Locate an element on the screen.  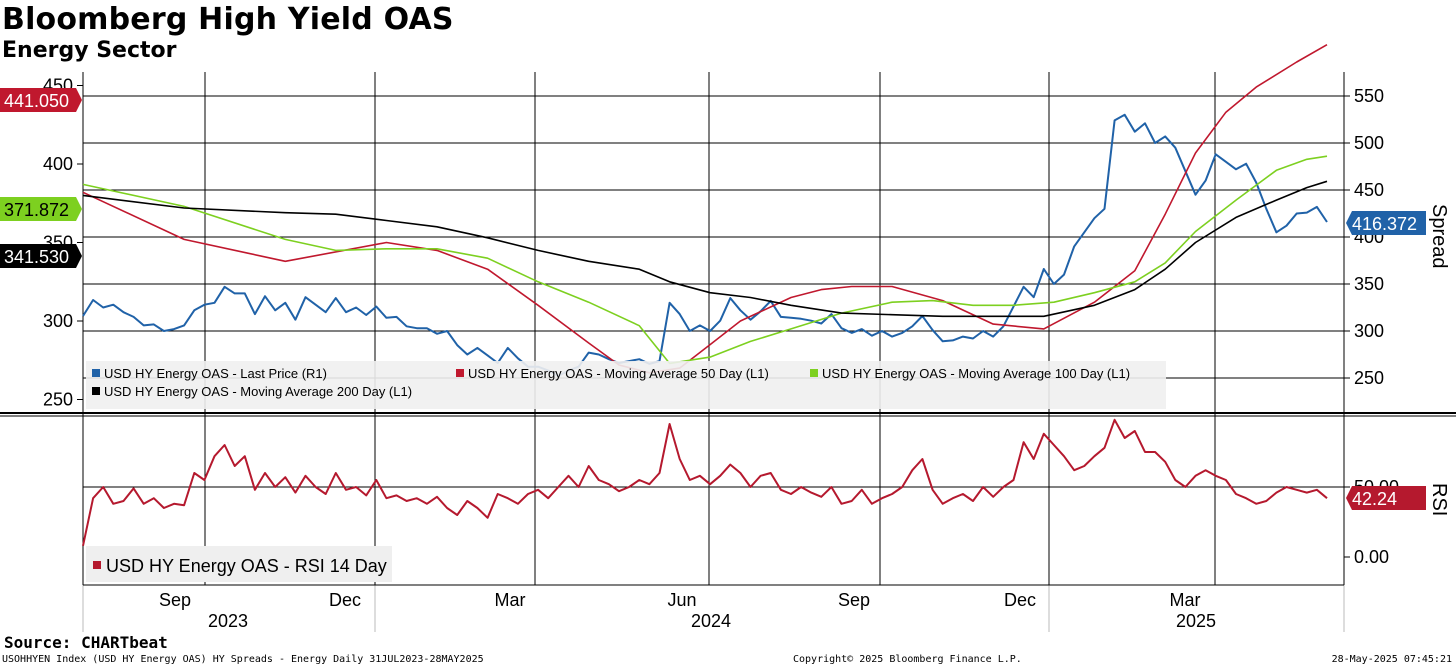
right-tick-label: 500 is located at coordinates (1369, 143).